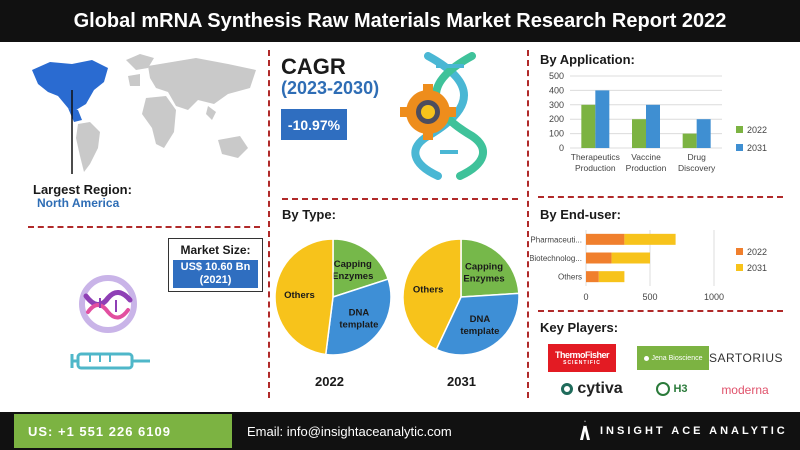 The height and width of the screenshot is (450, 800). What do you see at coordinates (570, 277) in the screenshot?
I see `end-category-label: Others` at bounding box center [570, 277].